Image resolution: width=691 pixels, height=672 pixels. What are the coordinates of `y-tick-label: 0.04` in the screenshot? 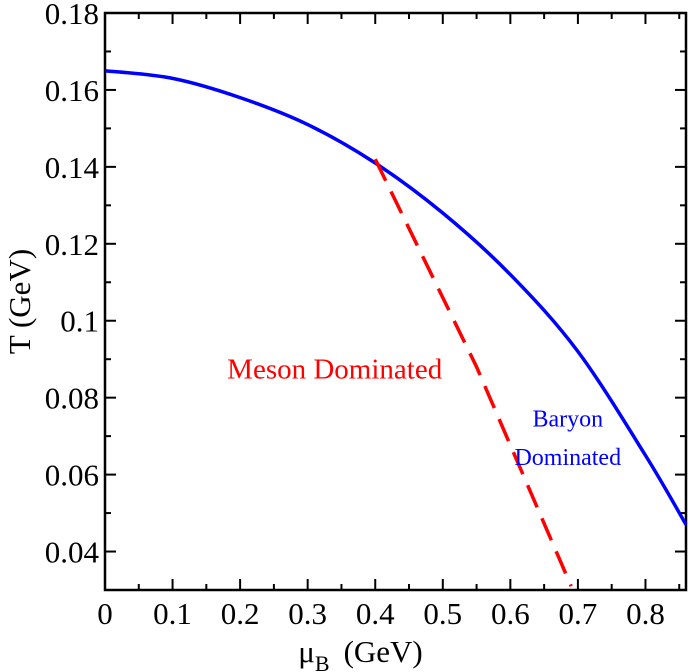 It's located at (72, 552).